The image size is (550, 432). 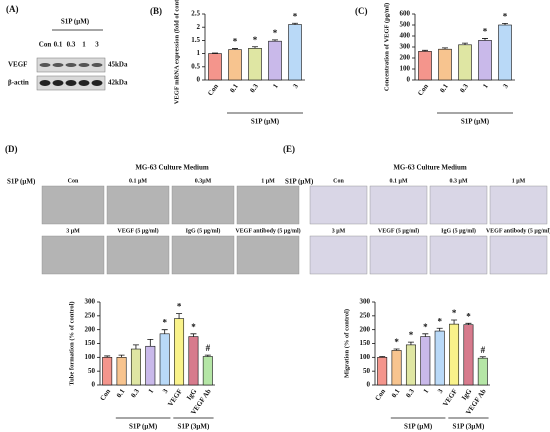 I want to click on y-axis-label: Concentration of VEGF (pg/ml), so click(x=386, y=47).